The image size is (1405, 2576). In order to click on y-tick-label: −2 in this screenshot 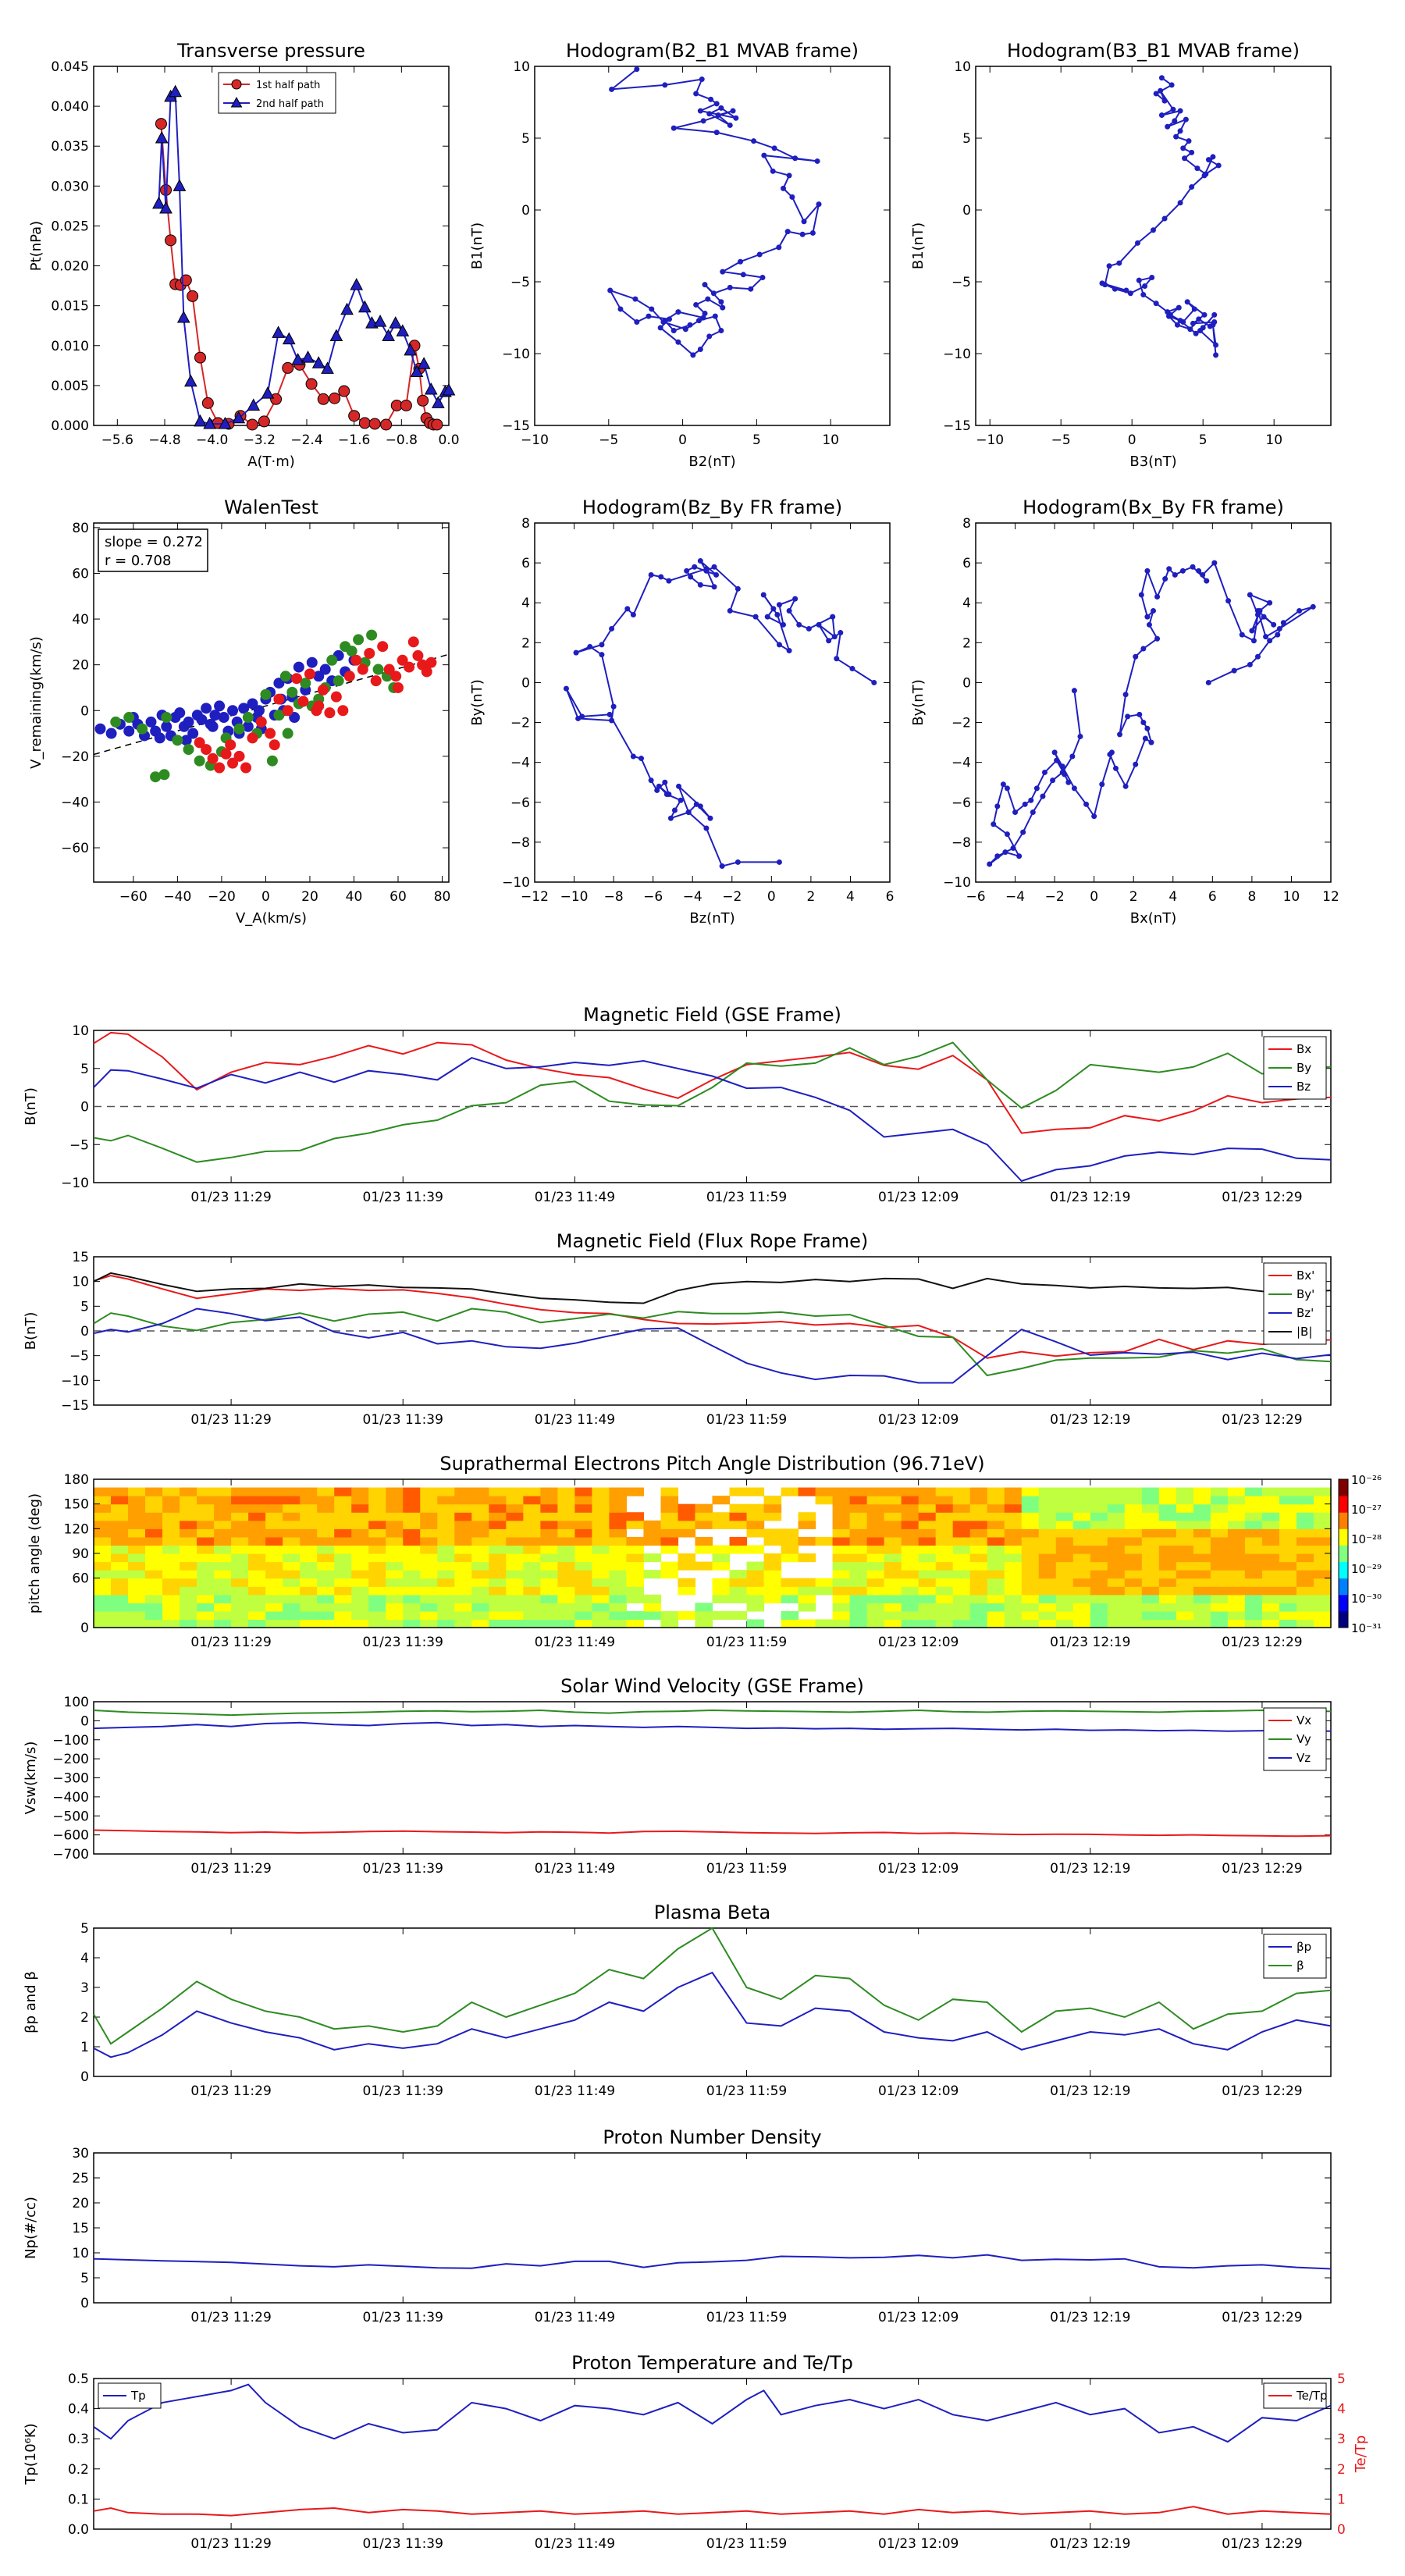, I will do `click(520, 723)`.